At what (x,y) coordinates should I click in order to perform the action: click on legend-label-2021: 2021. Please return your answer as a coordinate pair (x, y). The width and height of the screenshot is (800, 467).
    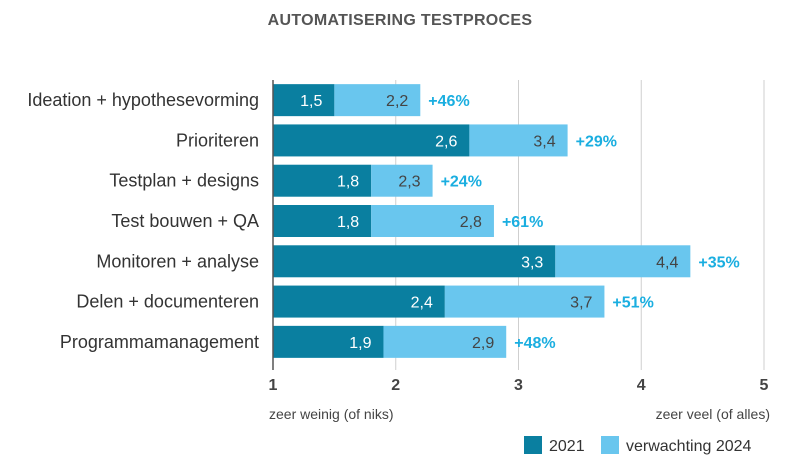
    Looking at the image, I should click on (567, 446).